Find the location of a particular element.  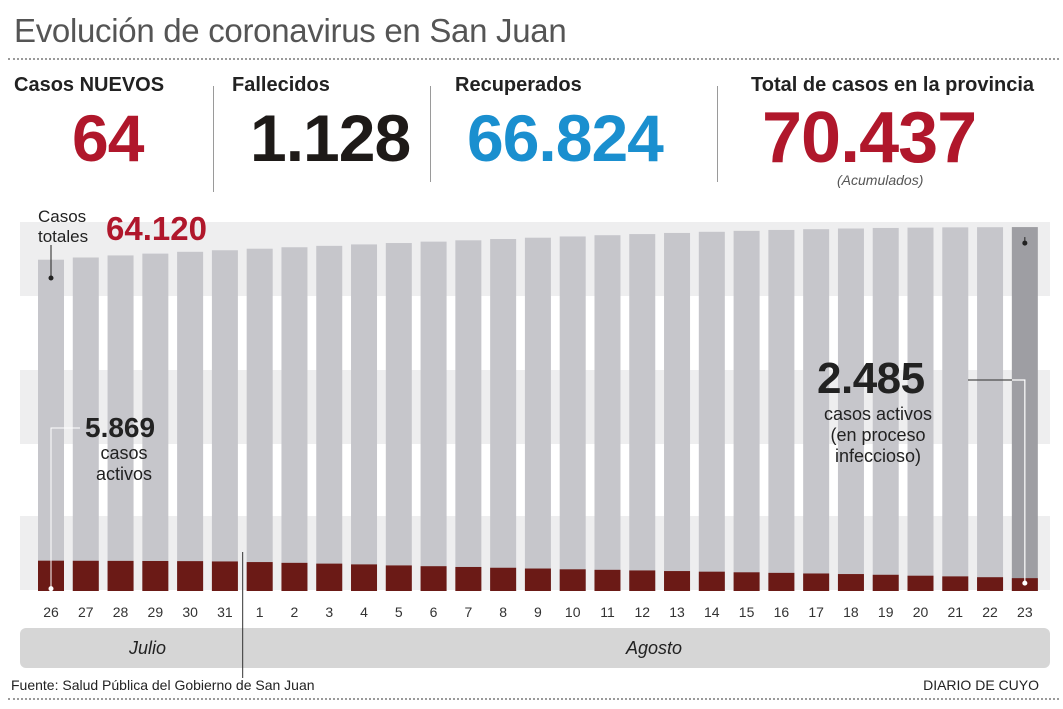

total-label: Total de casos en la provincia is located at coordinates (893, 85).